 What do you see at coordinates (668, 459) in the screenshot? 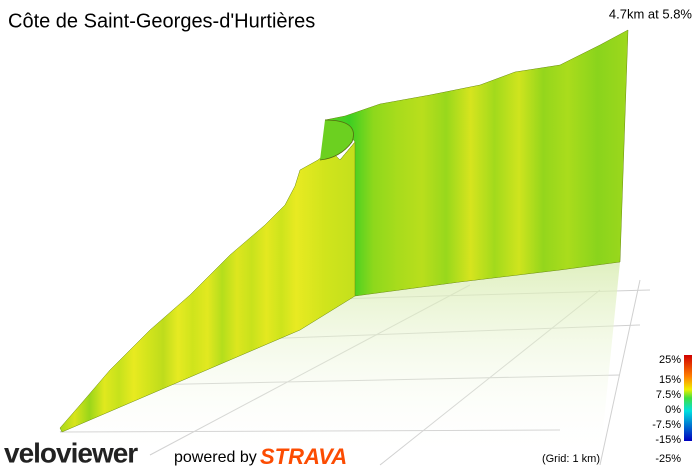
I see `legend-label: -25%` at bounding box center [668, 459].